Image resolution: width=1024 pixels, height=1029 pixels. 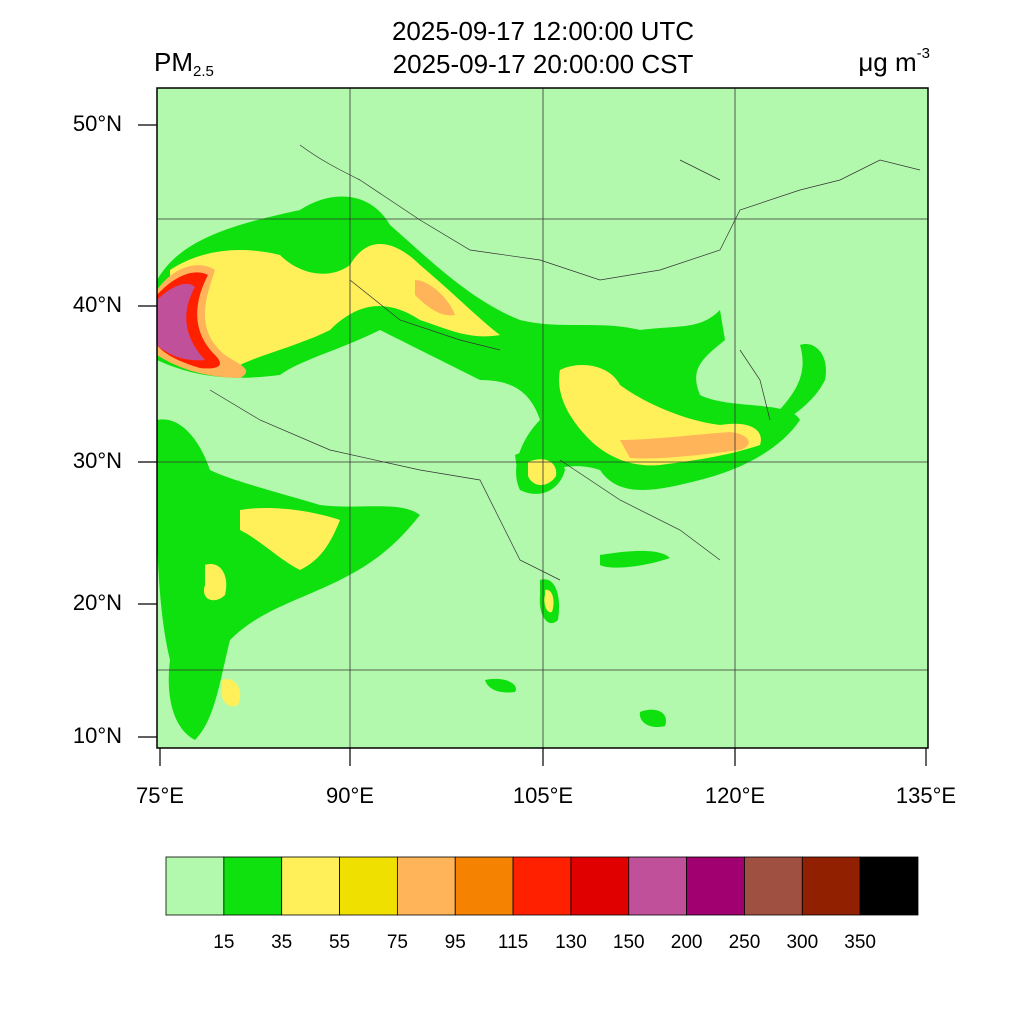 What do you see at coordinates (887, 62) in the screenshot?
I see `unit-name: μg m` at bounding box center [887, 62].